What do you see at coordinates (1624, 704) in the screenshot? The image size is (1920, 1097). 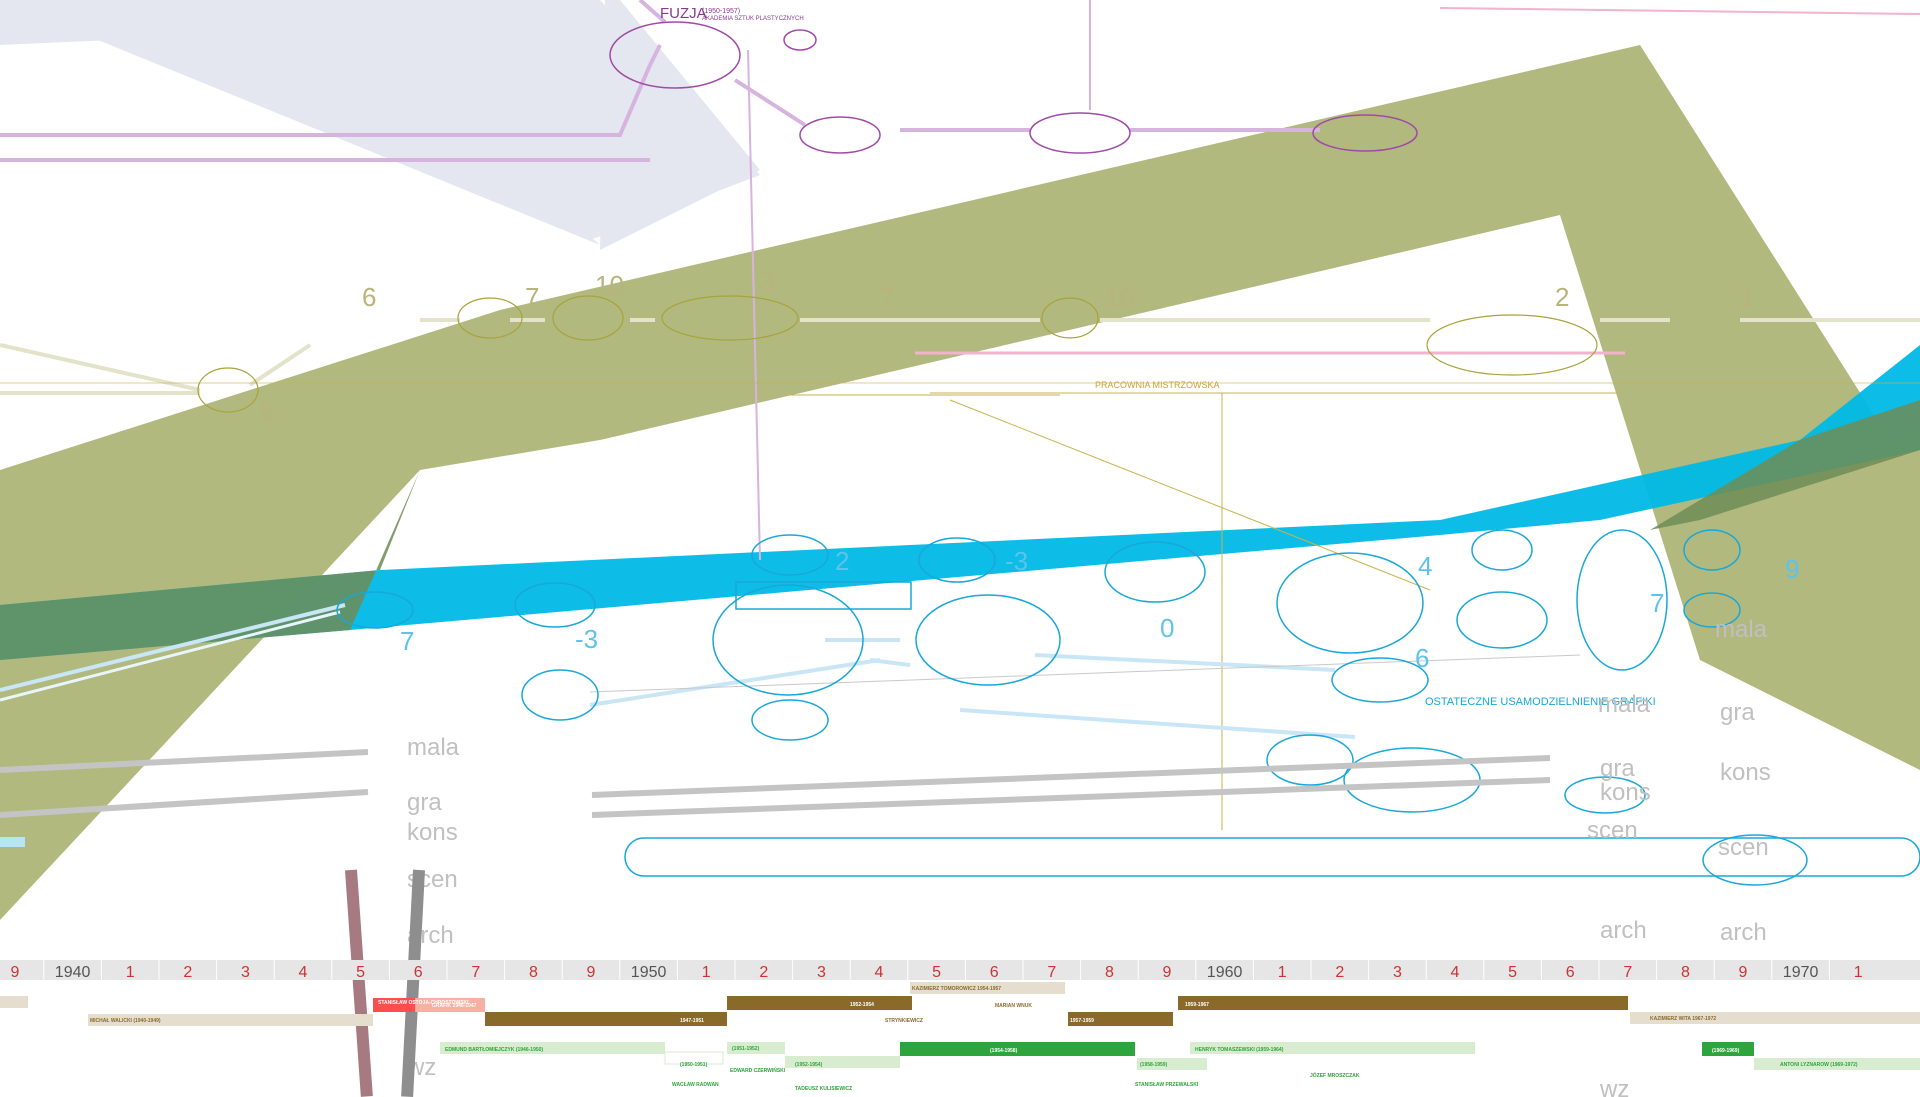 I see `gray-word-mala2: mala` at bounding box center [1624, 704].